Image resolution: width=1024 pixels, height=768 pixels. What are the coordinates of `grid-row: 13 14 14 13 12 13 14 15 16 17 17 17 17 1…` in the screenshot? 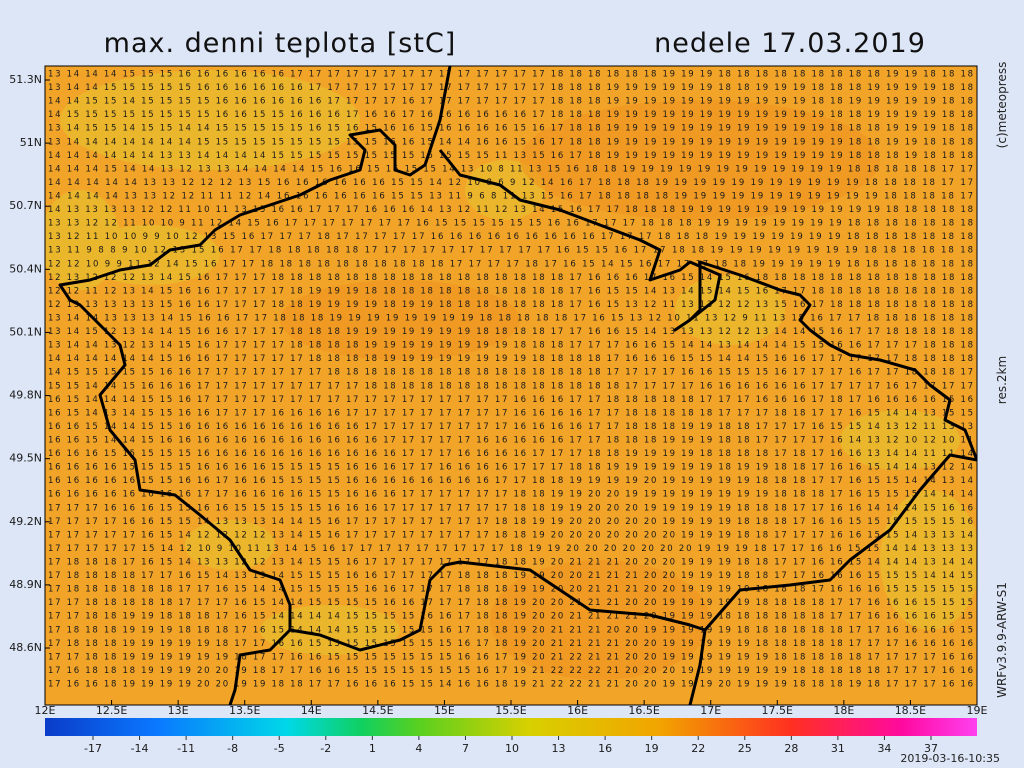 It's located at (510, 346).